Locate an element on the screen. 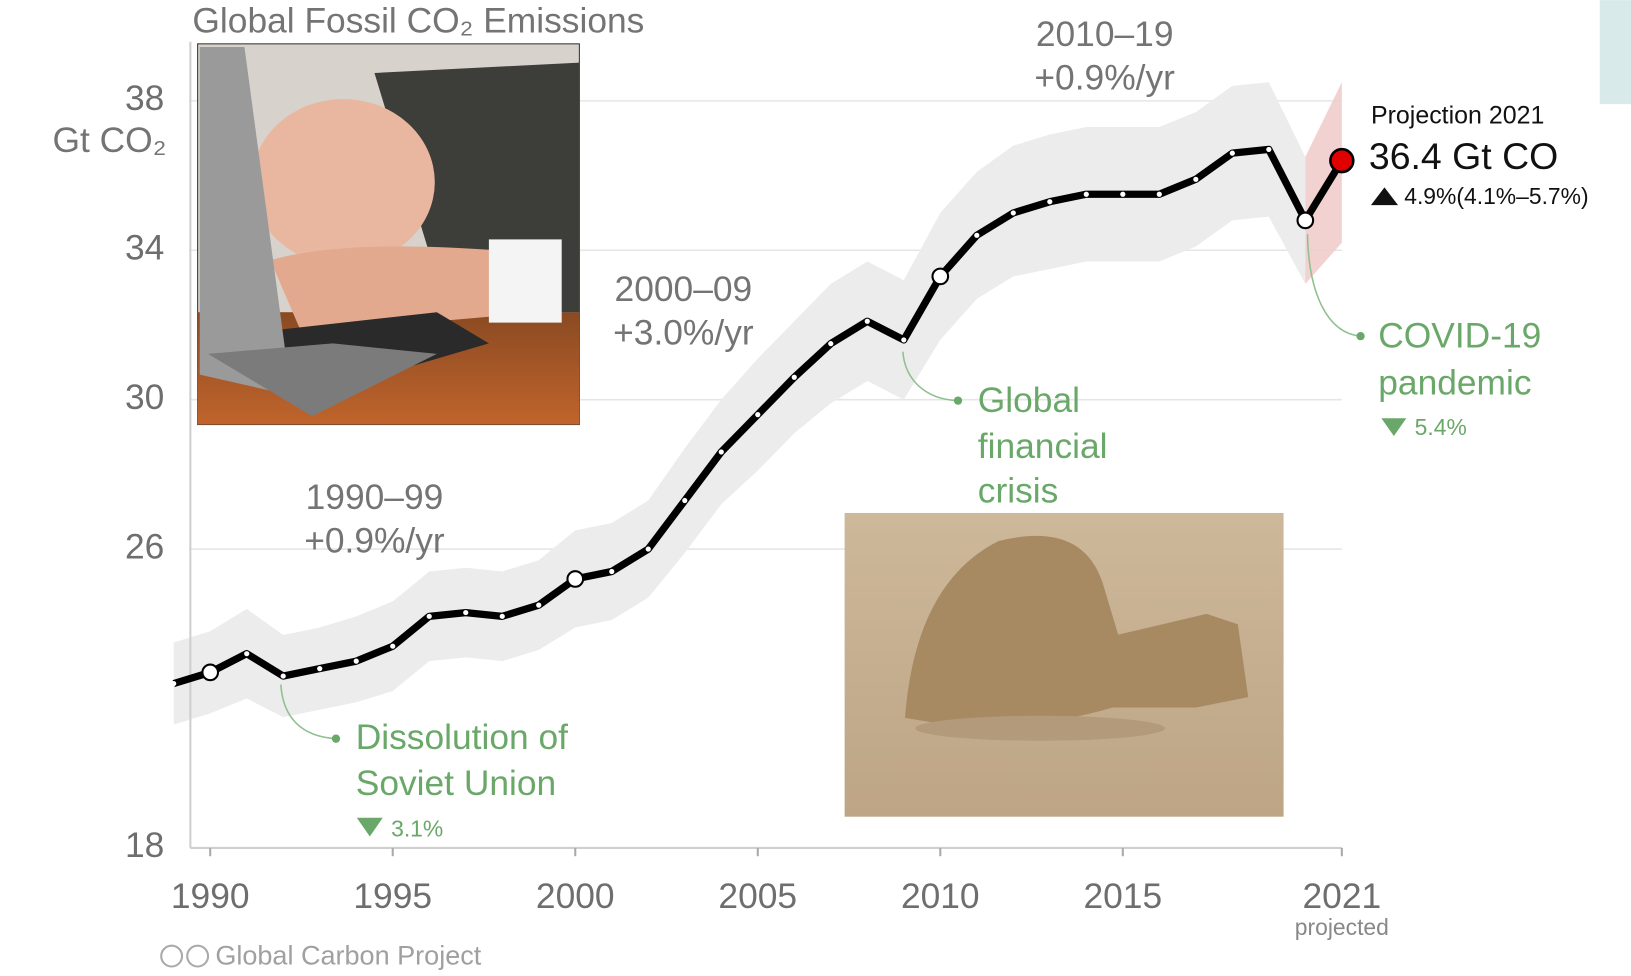 The width and height of the screenshot is (1631, 976). y-tick-label: 38 is located at coordinates (144, 98).